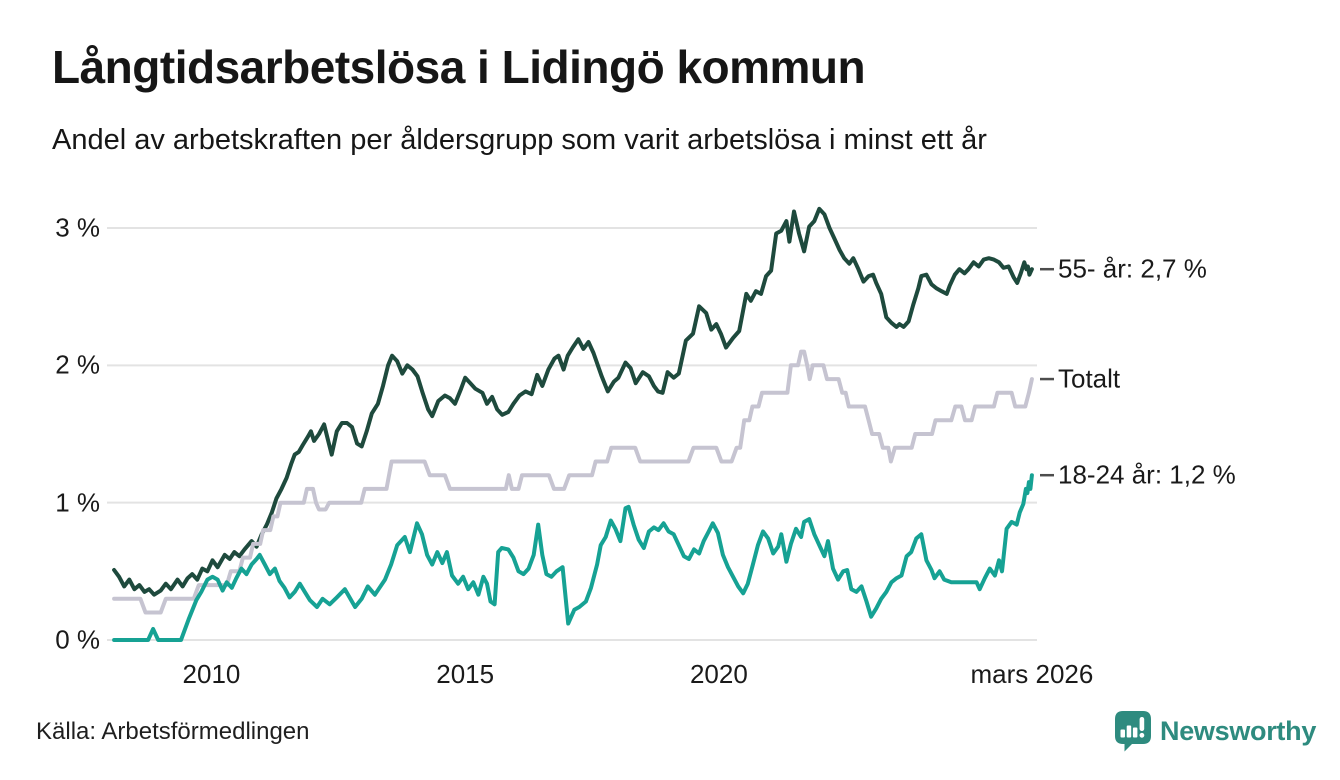 The width and height of the screenshot is (1340, 780). Describe the element at coordinates (1032, 674) in the screenshot. I see `x-axis-tick-label-mars-2026: mars 2026` at that location.